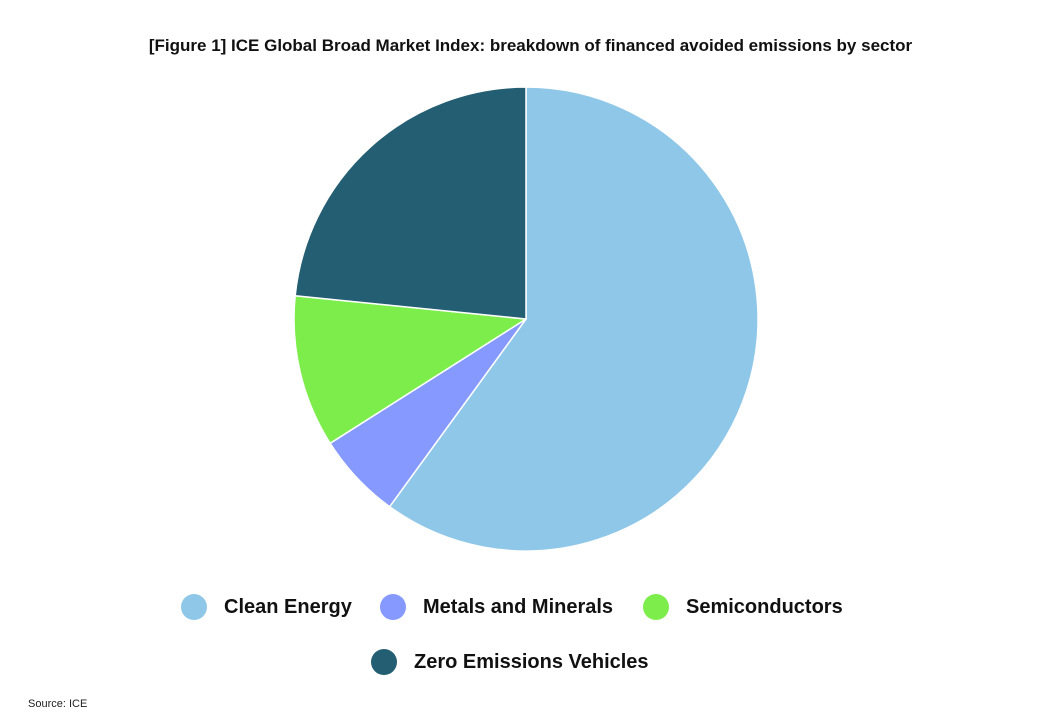  I want to click on legend-swatch-clean-energy, so click(194, 607).